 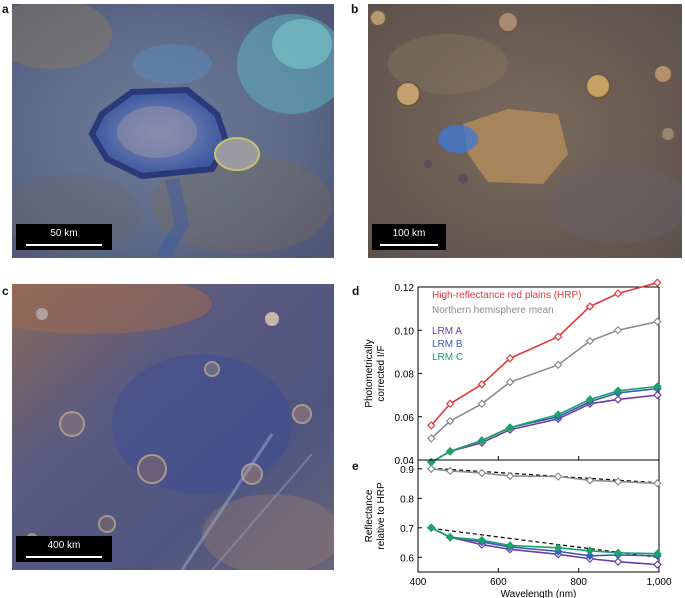 What do you see at coordinates (5, 9) in the screenshot?
I see `panel-a-letter: a` at bounding box center [5, 9].